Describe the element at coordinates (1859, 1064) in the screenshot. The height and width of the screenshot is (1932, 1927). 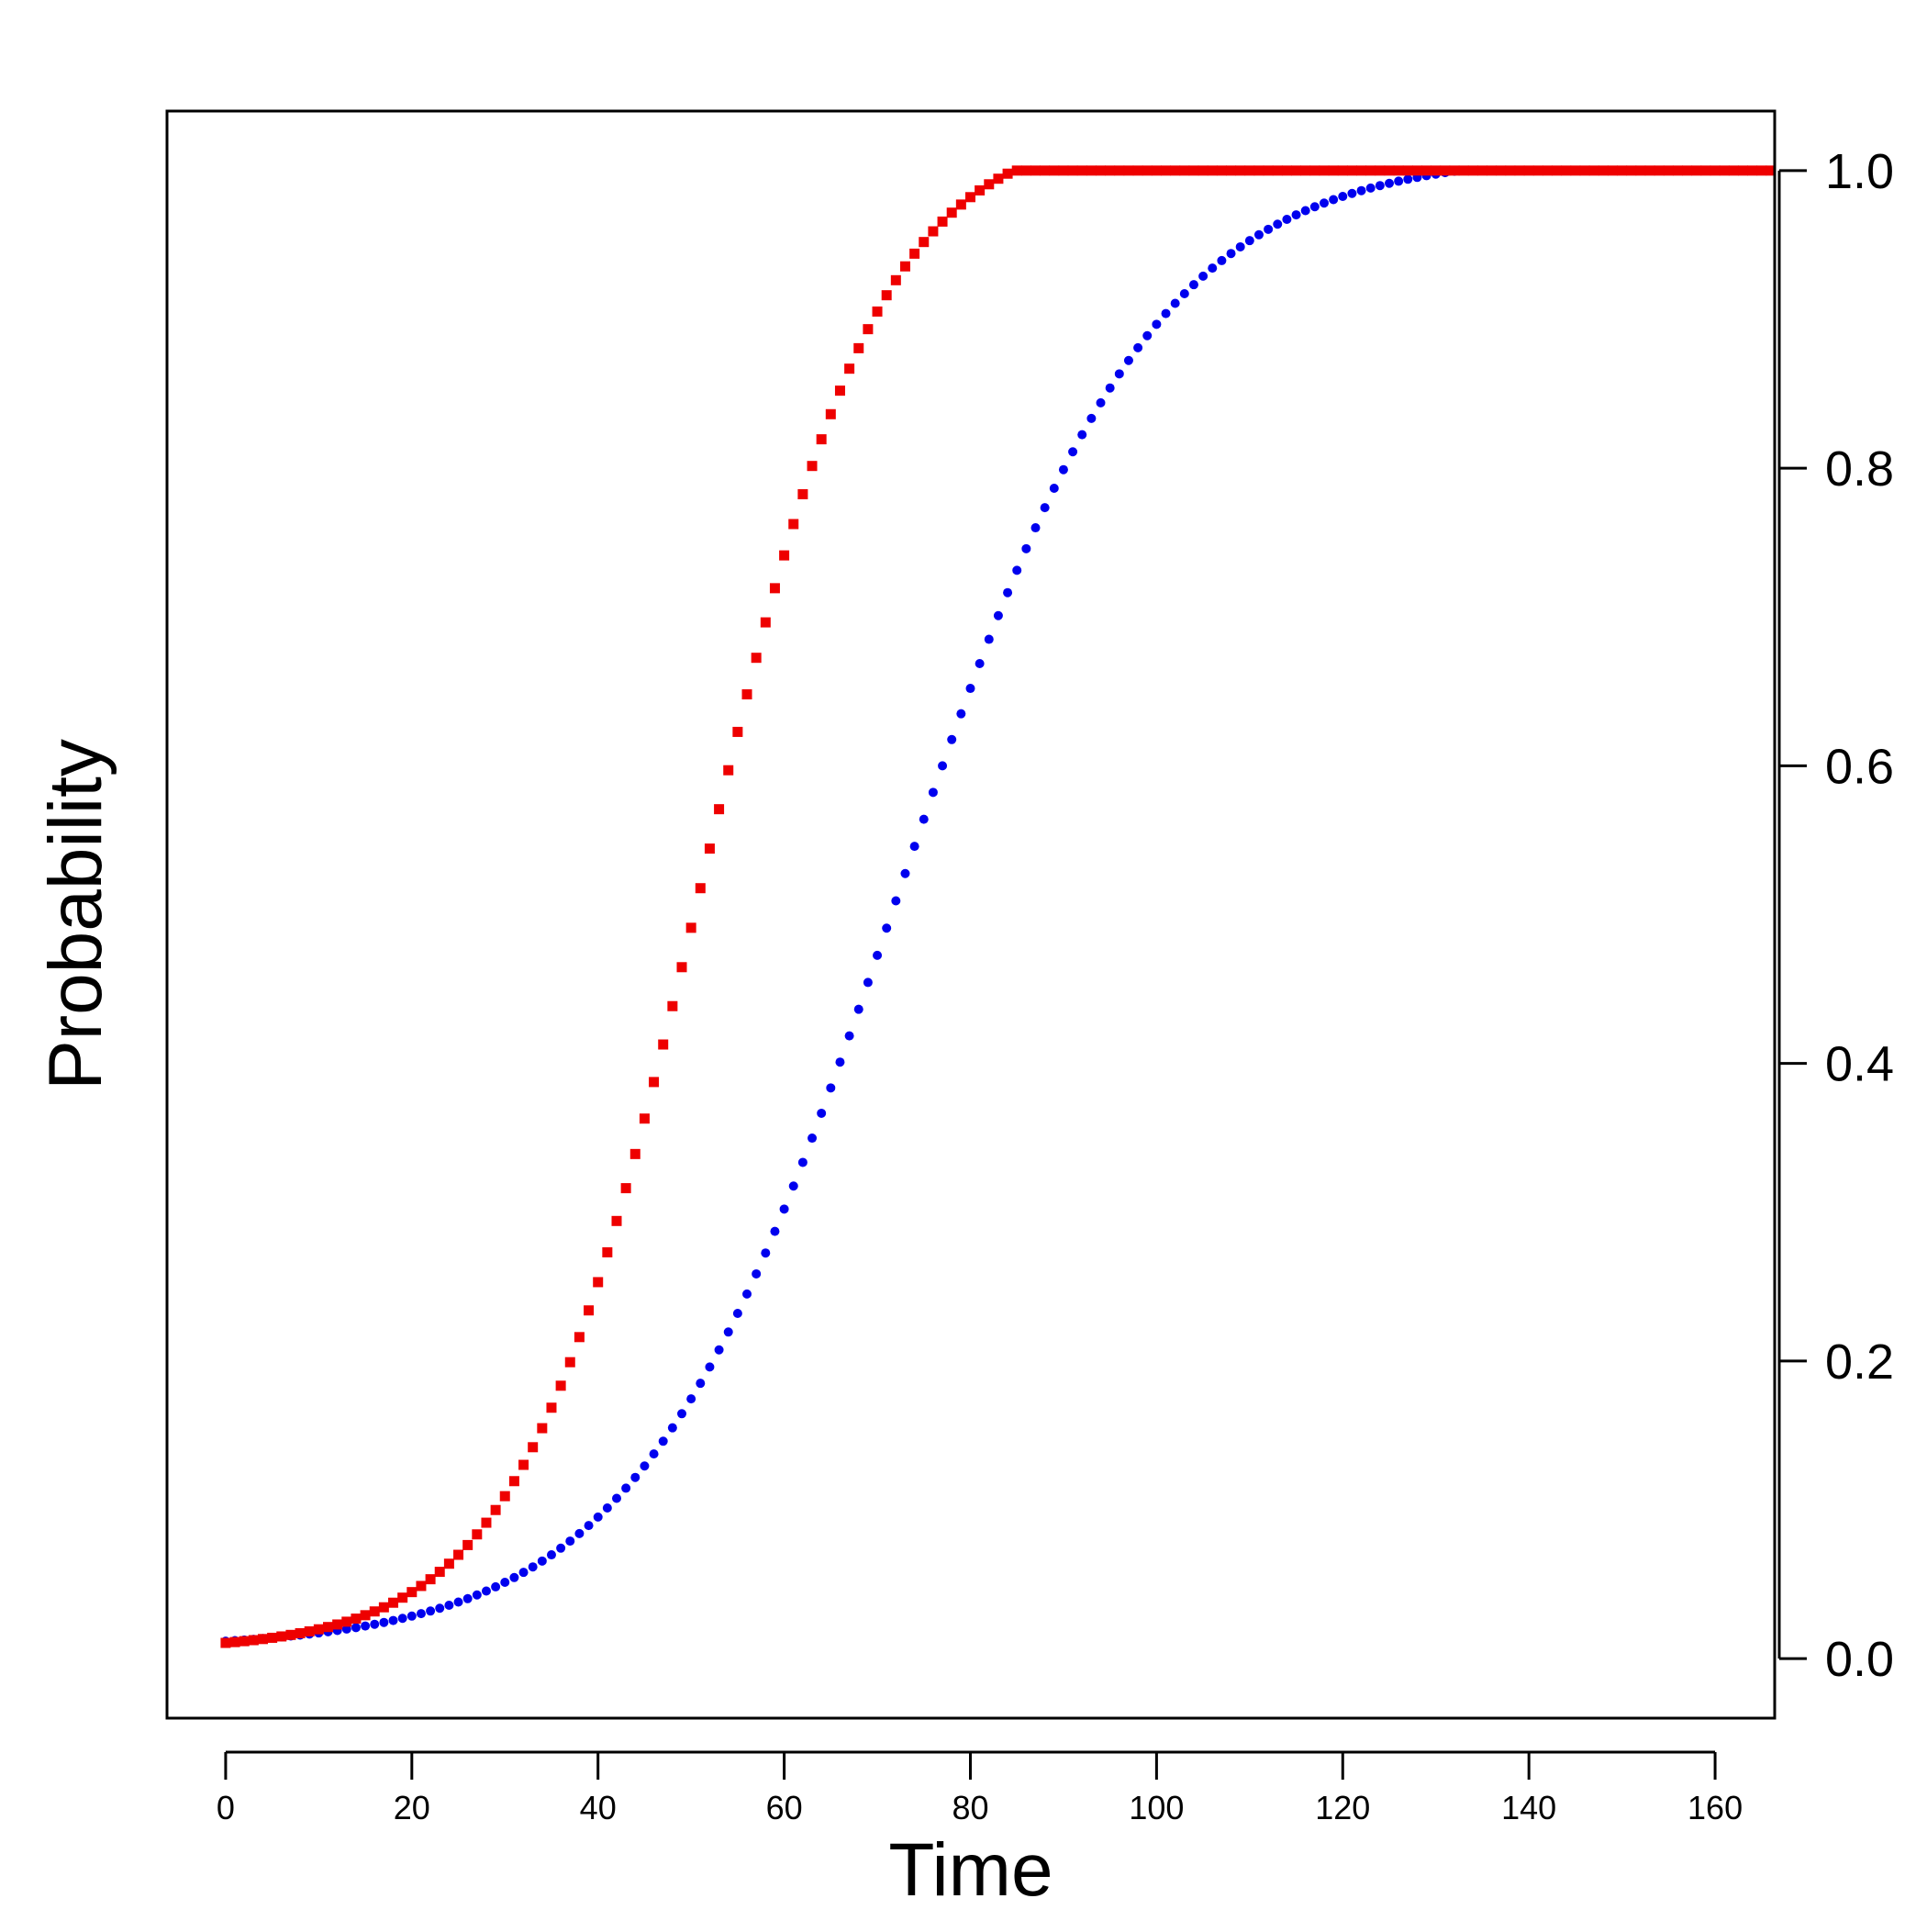
I see `y-tick-label: 0.4` at that location.